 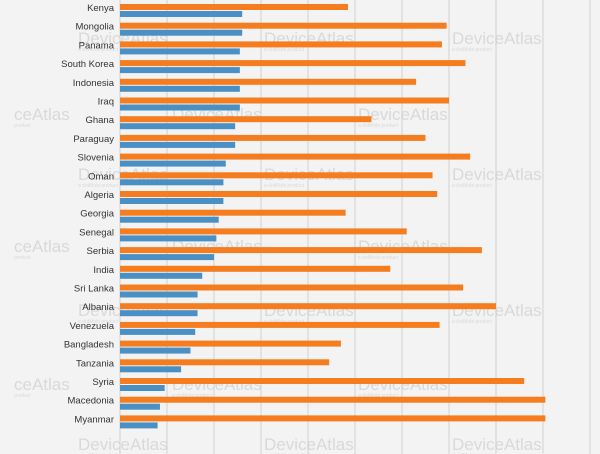 What do you see at coordinates (97, 214) in the screenshot?
I see `category-label: Georgia` at bounding box center [97, 214].